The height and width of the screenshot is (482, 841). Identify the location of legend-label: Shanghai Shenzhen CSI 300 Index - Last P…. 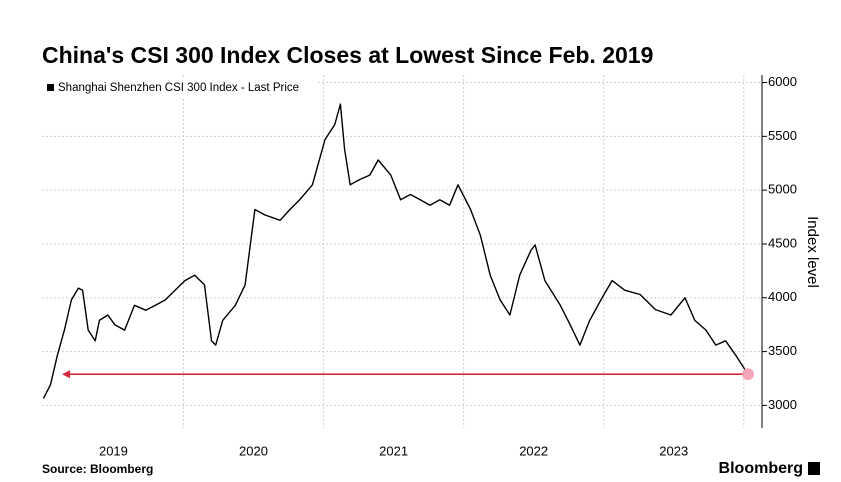
(178, 88).